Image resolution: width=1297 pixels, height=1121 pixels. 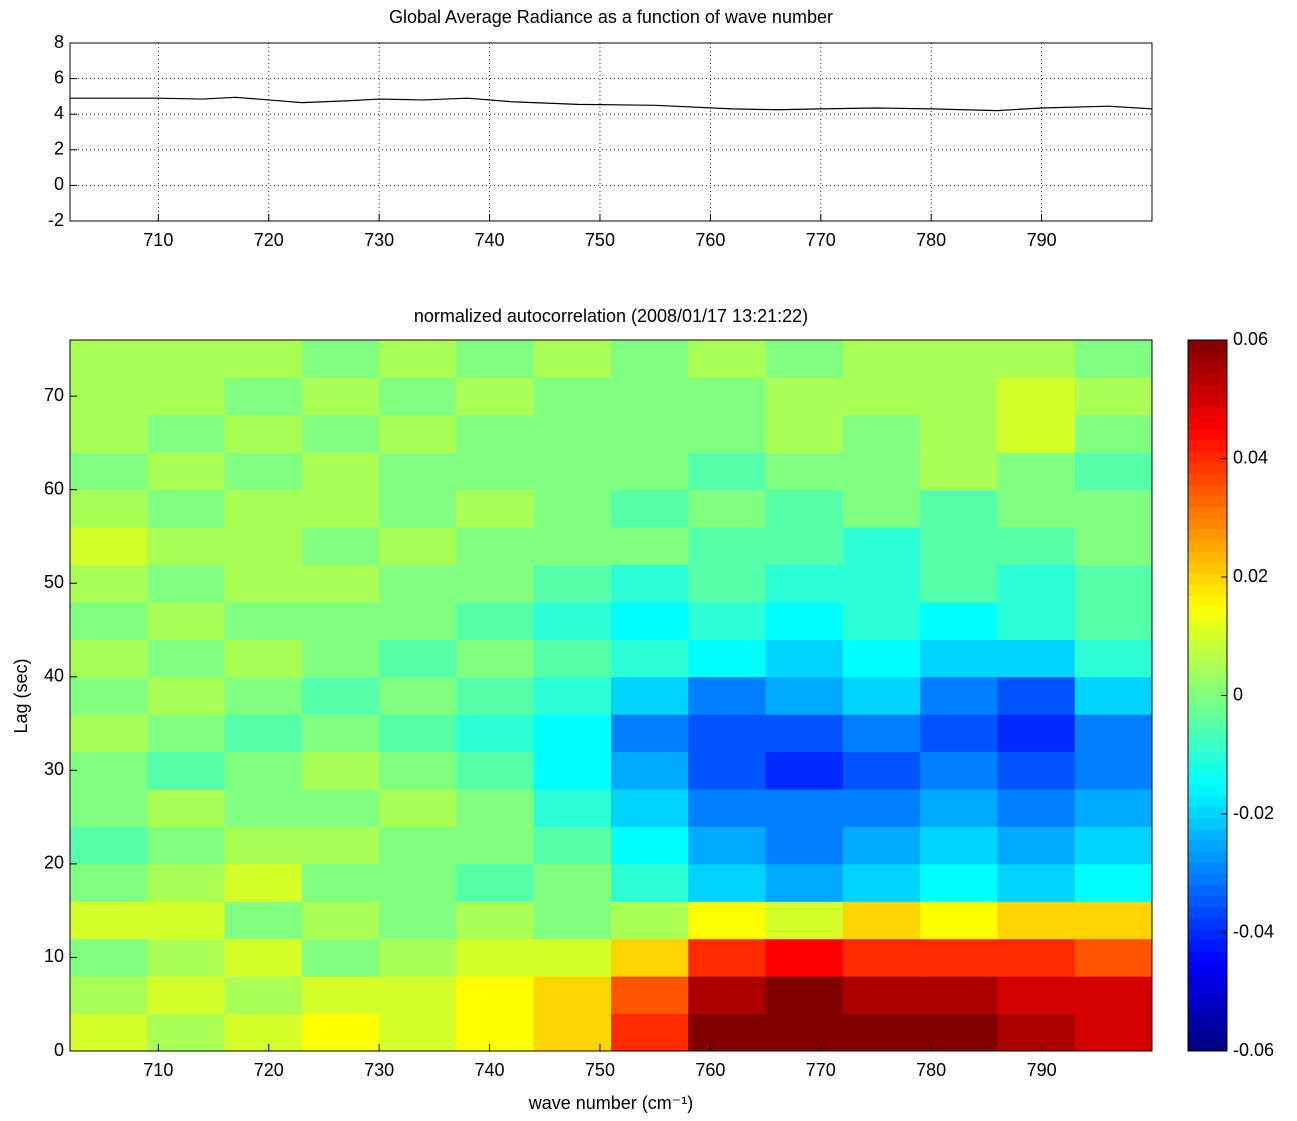 What do you see at coordinates (611, 1103) in the screenshot?
I see `x-axis-label: wave number (cm⁻¹)` at bounding box center [611, 1103].